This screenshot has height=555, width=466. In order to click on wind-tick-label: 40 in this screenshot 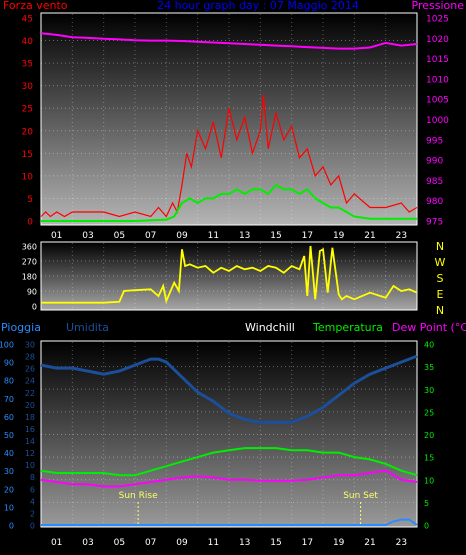, I will do `click(28, 42)`.